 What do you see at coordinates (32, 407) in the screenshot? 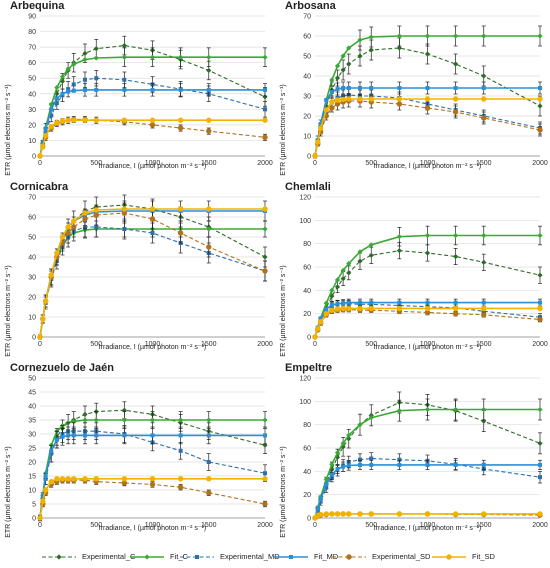
I see `y-tick-label: 40` at bounding box center [32, 407].